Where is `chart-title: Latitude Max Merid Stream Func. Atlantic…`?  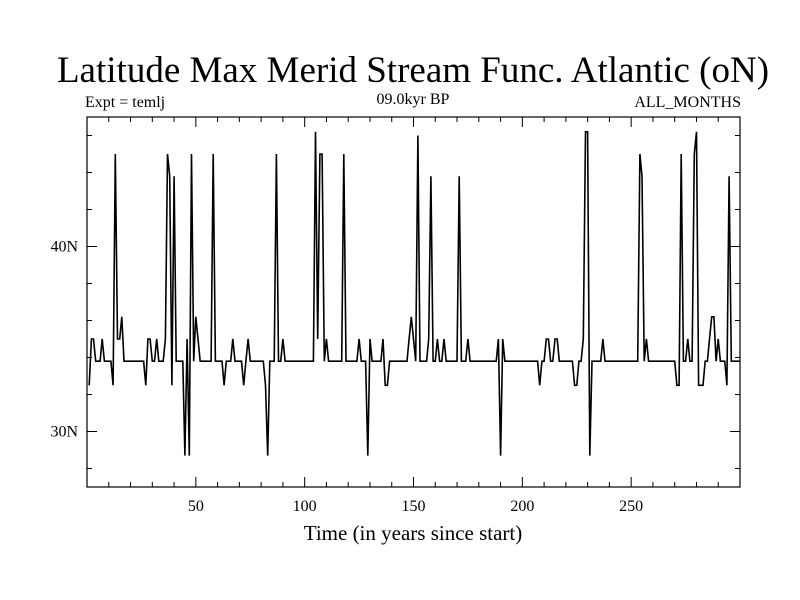 chart-title: Latitude Max Merid Stream Func. Atlantic… is located at coordinates (413, 70).